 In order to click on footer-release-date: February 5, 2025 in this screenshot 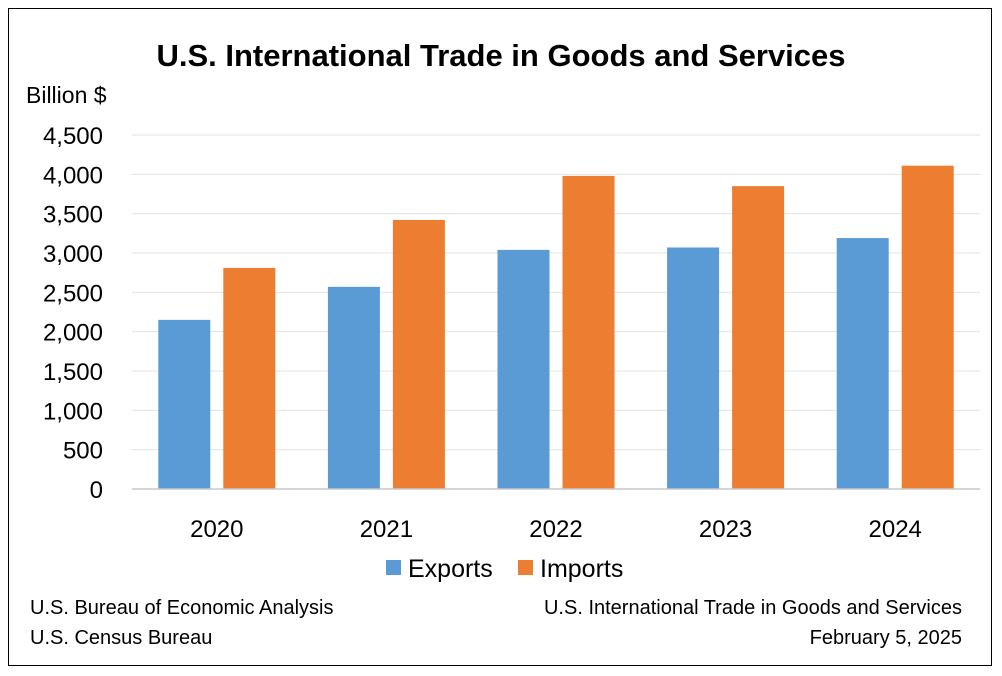, I will do `click(885, 638)`.